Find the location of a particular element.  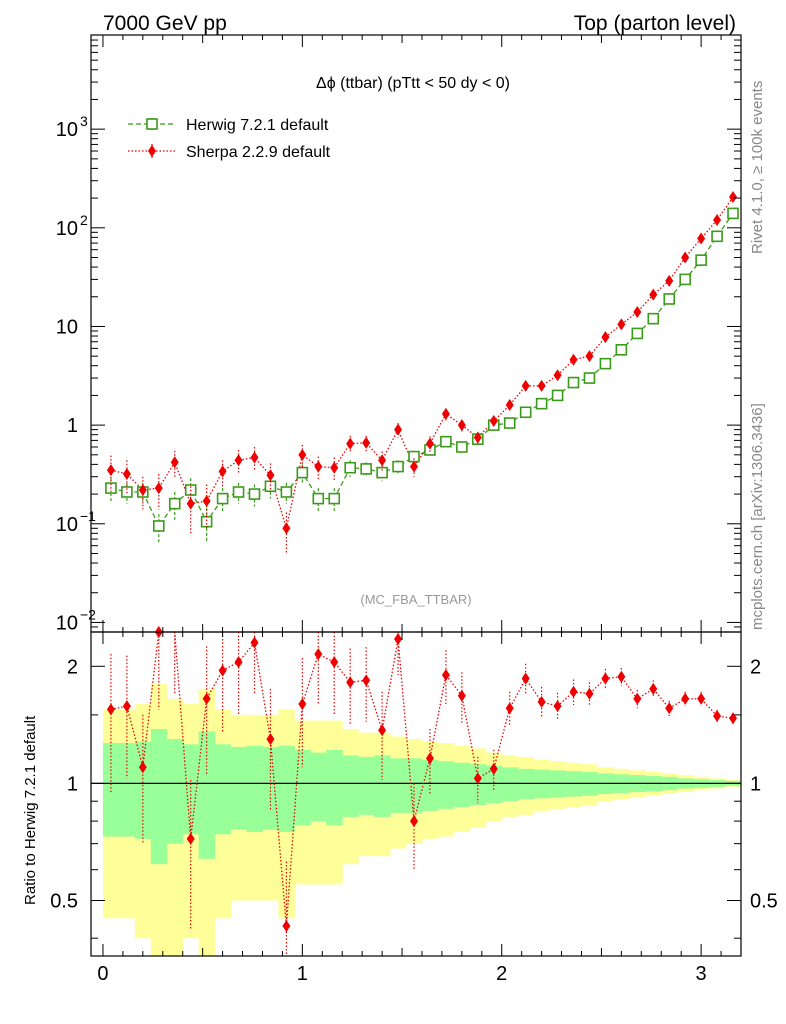

rivet-label: Rivet 4.1.0, ≥ 100k events is located at coordinates (757, 167).